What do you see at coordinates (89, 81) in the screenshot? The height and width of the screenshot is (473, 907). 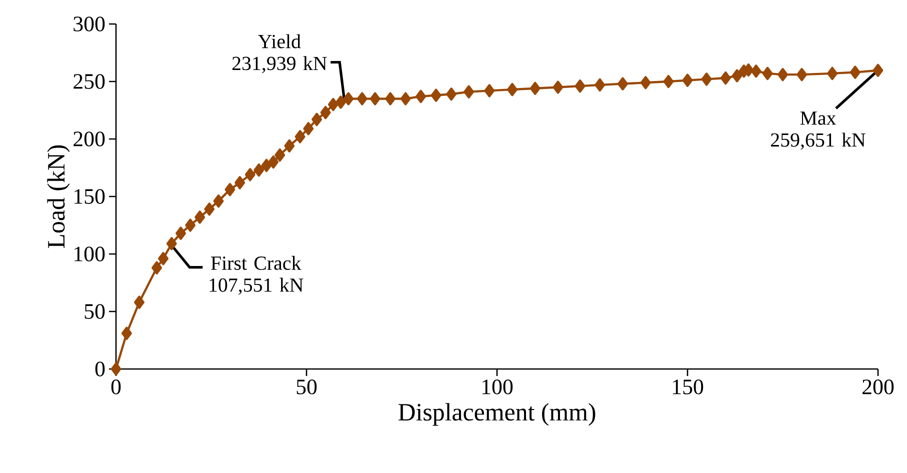 I see `y-tick-label: 250` at bounding box center [89, 81].